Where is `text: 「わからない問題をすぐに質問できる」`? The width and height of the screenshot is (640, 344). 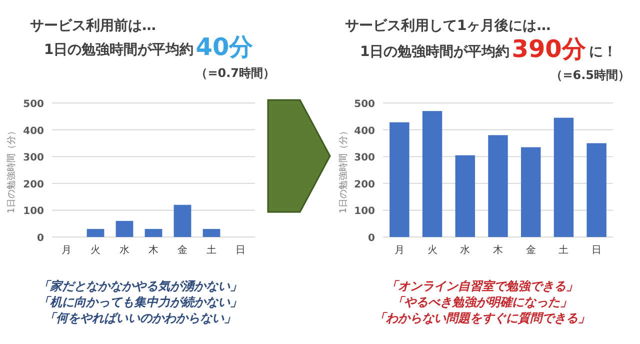
text: 「わからない問題をすぐに質問できる」 is located at coordinates (482, 318).